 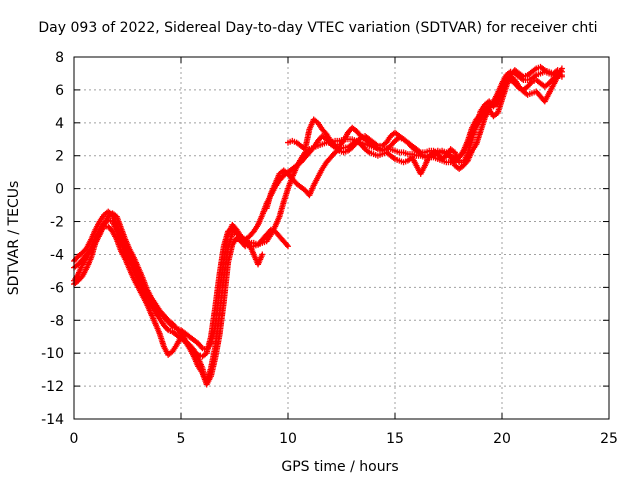 I want to click on y-tick-label: -8, so click(x=57, y=321).